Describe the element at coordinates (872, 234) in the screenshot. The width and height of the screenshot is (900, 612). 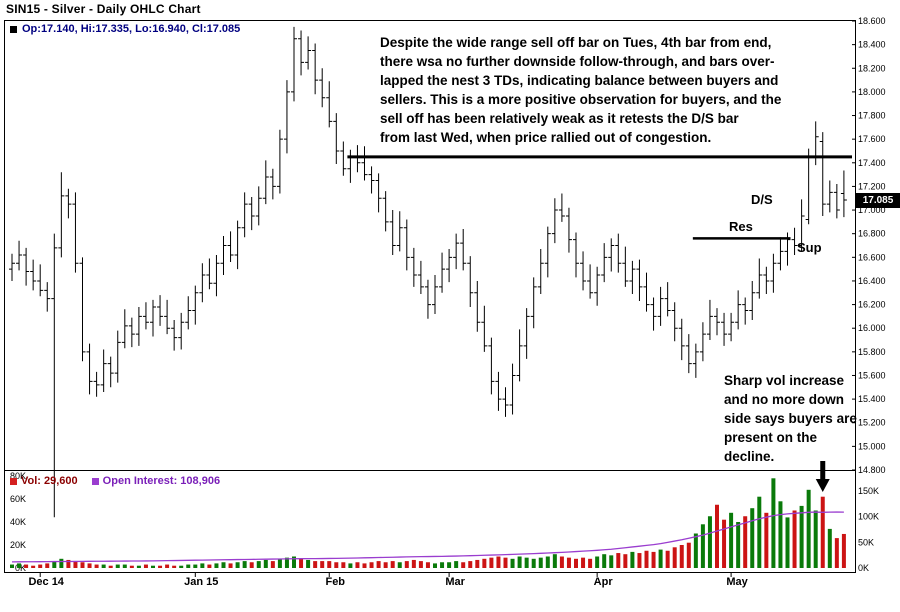
I see `price-axis-tick-label: 16.800` at that location.